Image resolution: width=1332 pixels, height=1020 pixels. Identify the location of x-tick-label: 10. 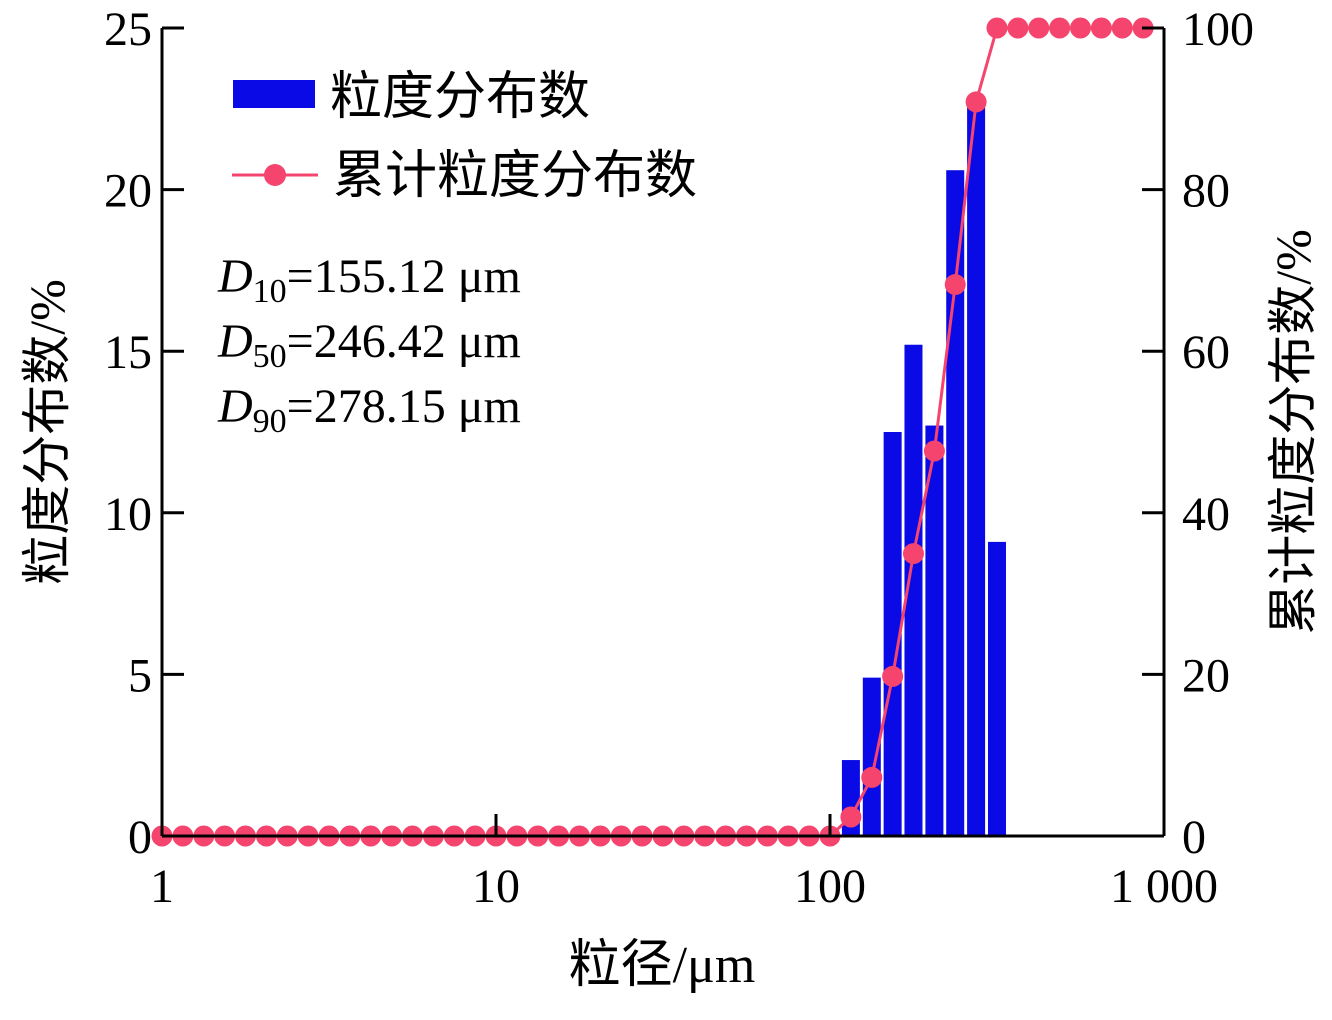
(496, 886).